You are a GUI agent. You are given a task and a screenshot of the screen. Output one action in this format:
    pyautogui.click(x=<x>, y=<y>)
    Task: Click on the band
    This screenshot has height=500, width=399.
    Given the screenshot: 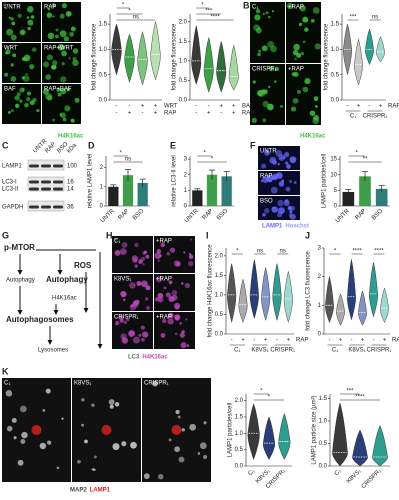 What is the action you would take?
    pyautogui.click(x=34, y=189)
    